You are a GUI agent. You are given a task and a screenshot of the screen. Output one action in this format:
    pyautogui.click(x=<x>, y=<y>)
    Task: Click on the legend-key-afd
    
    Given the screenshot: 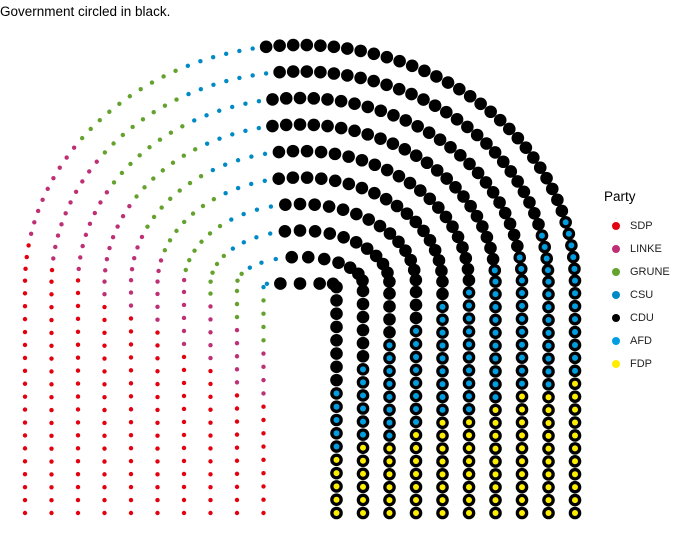 What is the action you would take?
    pyautogui.click(x=616, y=341)
    